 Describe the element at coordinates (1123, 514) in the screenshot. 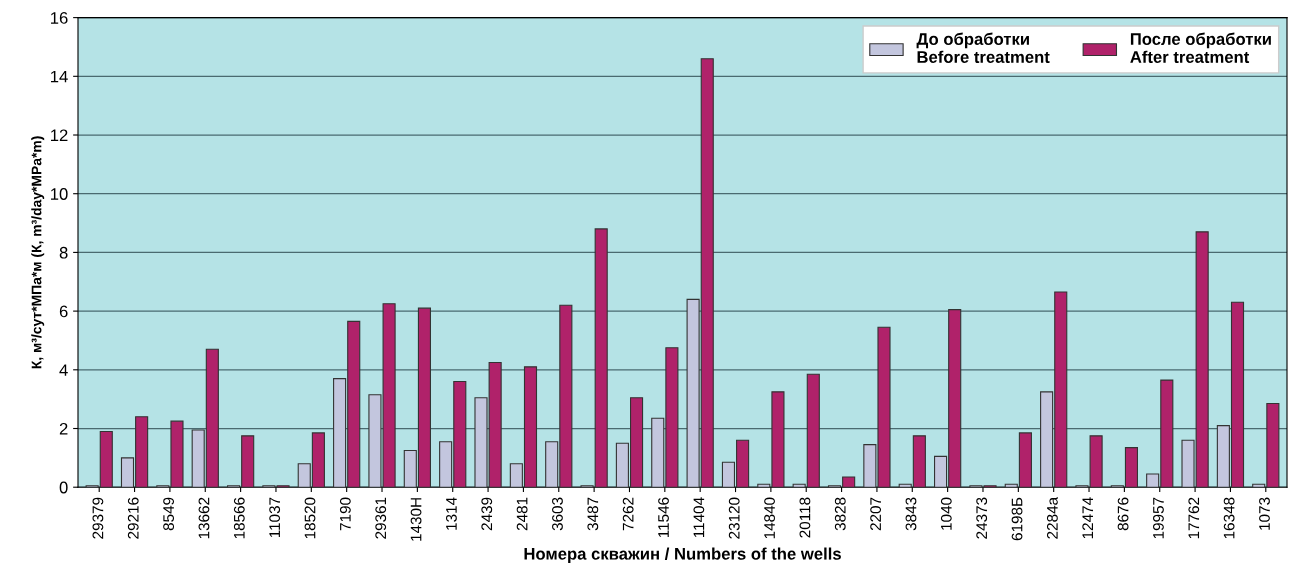

I see `x-tick-label: 8676` at that location.